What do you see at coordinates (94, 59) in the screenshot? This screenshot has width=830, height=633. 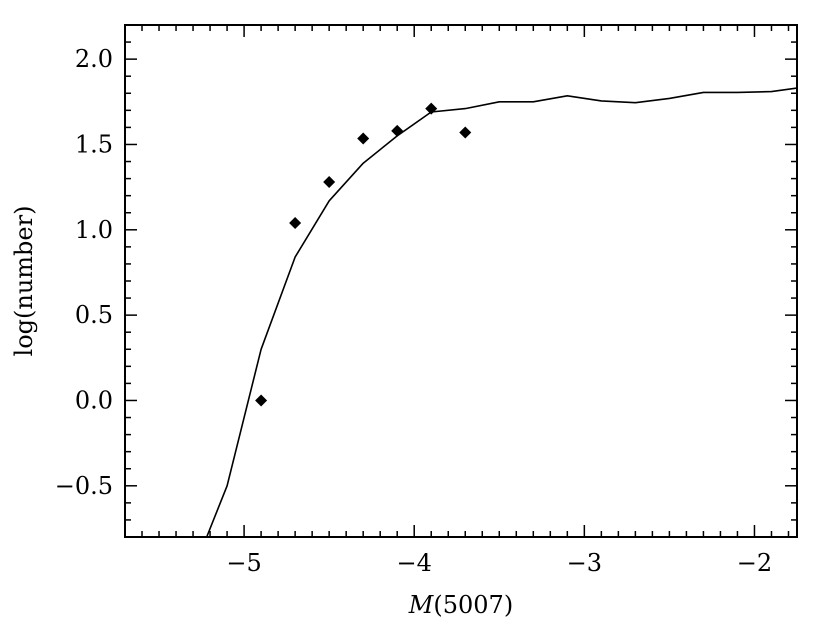 I see `y-tick-label: 2.0` at bounding box center [94, 59].